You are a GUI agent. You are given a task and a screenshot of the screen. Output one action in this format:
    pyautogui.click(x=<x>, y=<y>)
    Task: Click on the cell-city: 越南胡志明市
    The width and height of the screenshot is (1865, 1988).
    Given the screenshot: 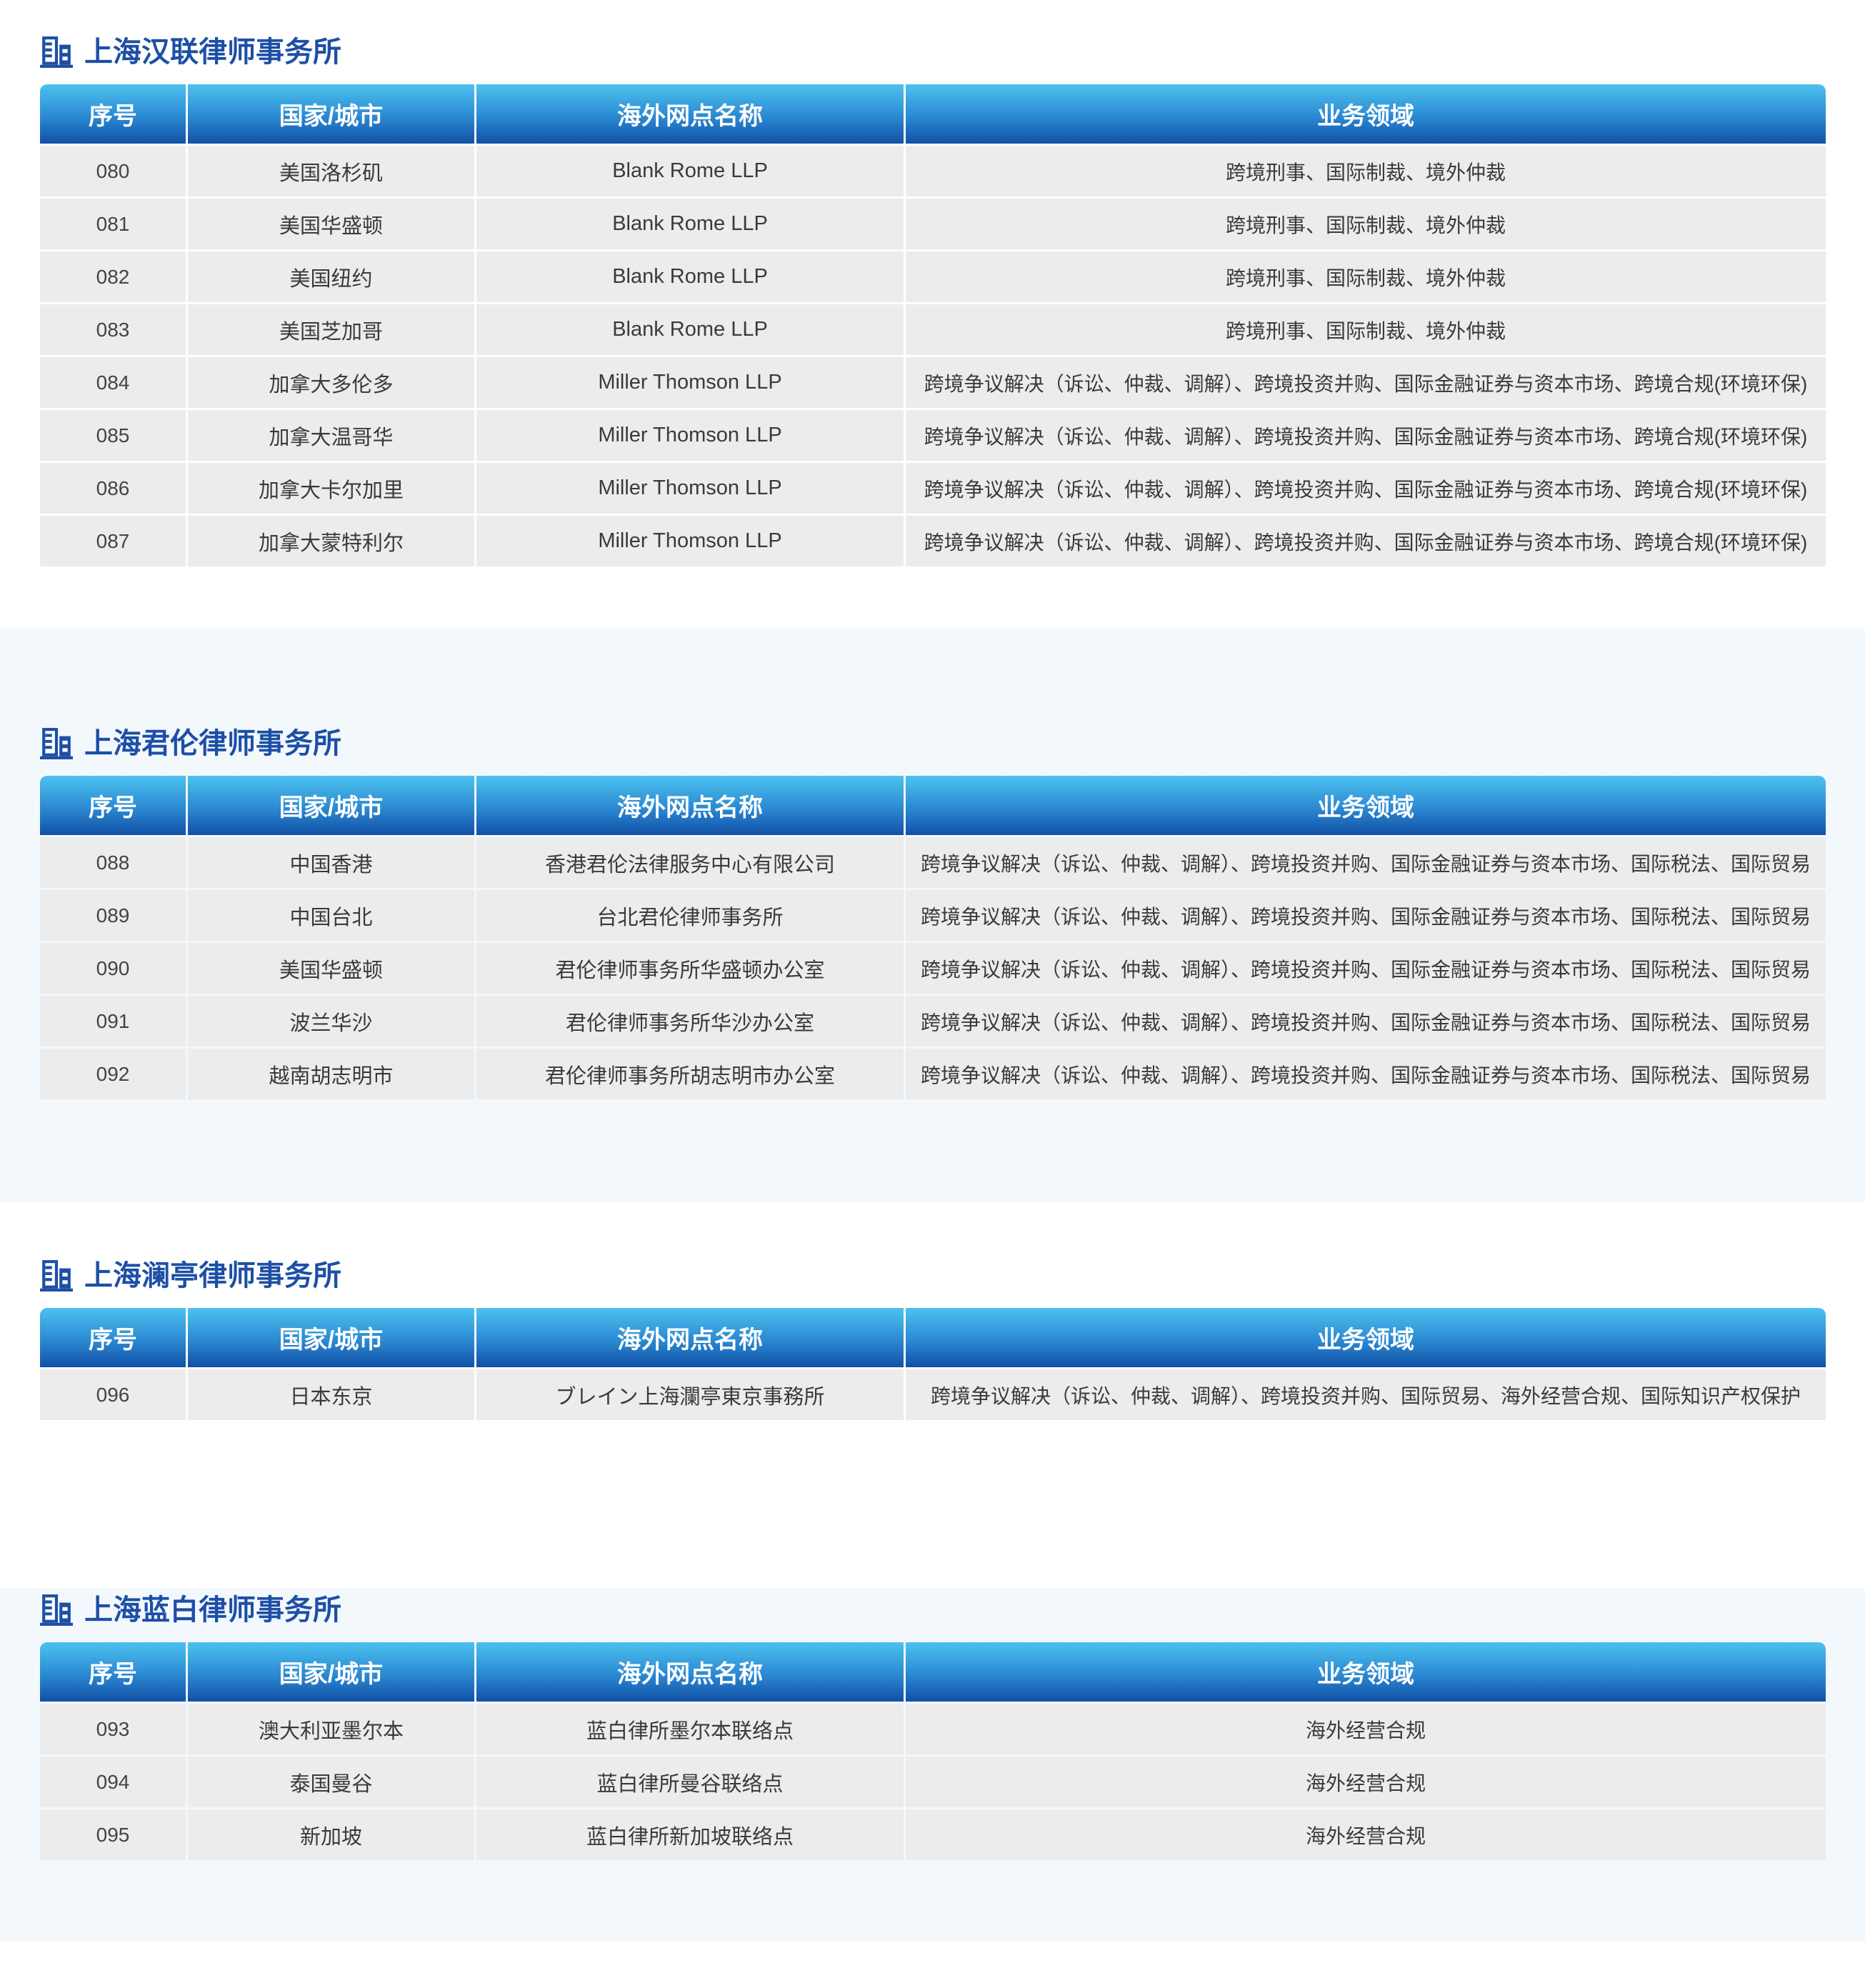 What is the action you would take?
    pyautogui.click(x=330, y=1074)
    